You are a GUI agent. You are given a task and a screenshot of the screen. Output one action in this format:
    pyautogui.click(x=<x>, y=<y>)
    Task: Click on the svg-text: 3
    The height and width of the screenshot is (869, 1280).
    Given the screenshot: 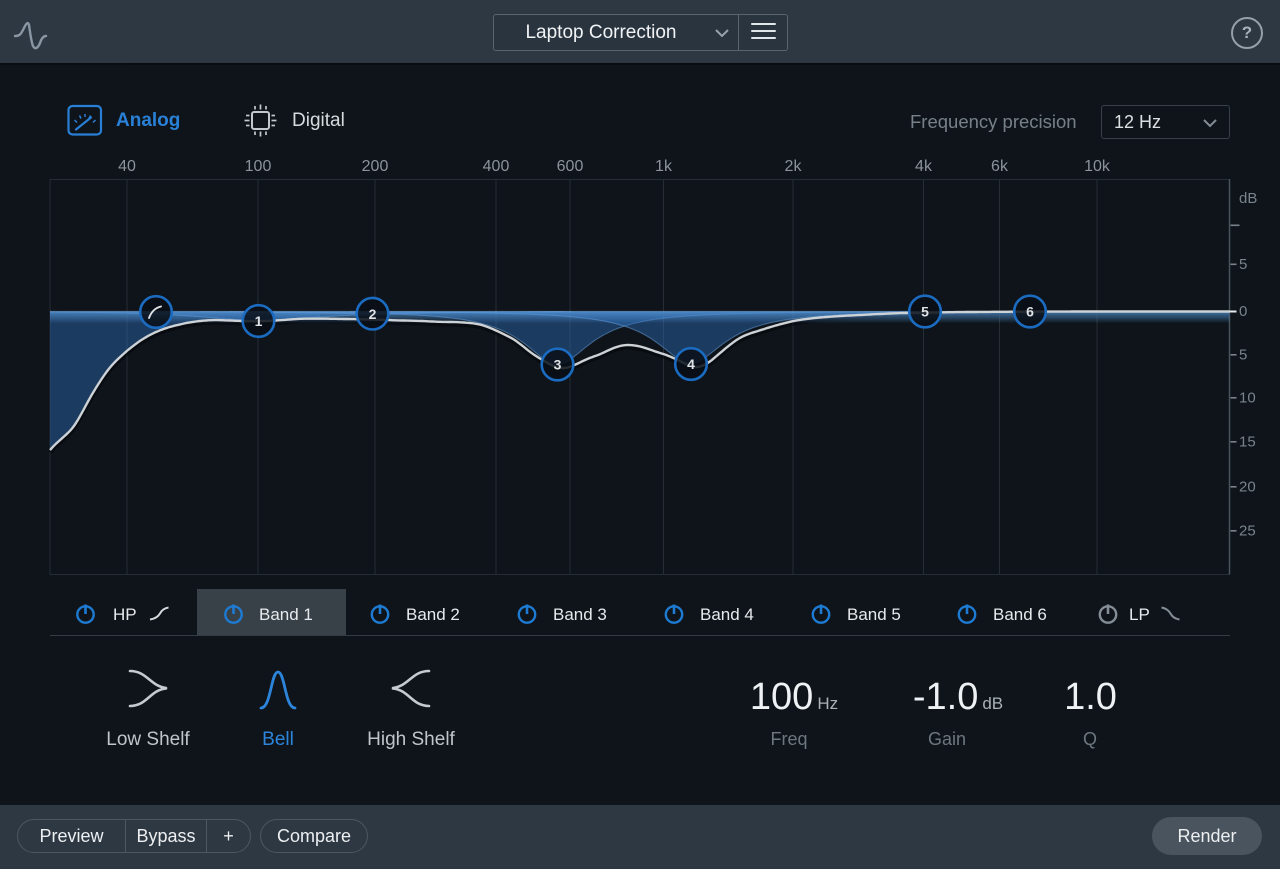 What is the action you would take?
    pyautogui.click(x=558, y=365)
    